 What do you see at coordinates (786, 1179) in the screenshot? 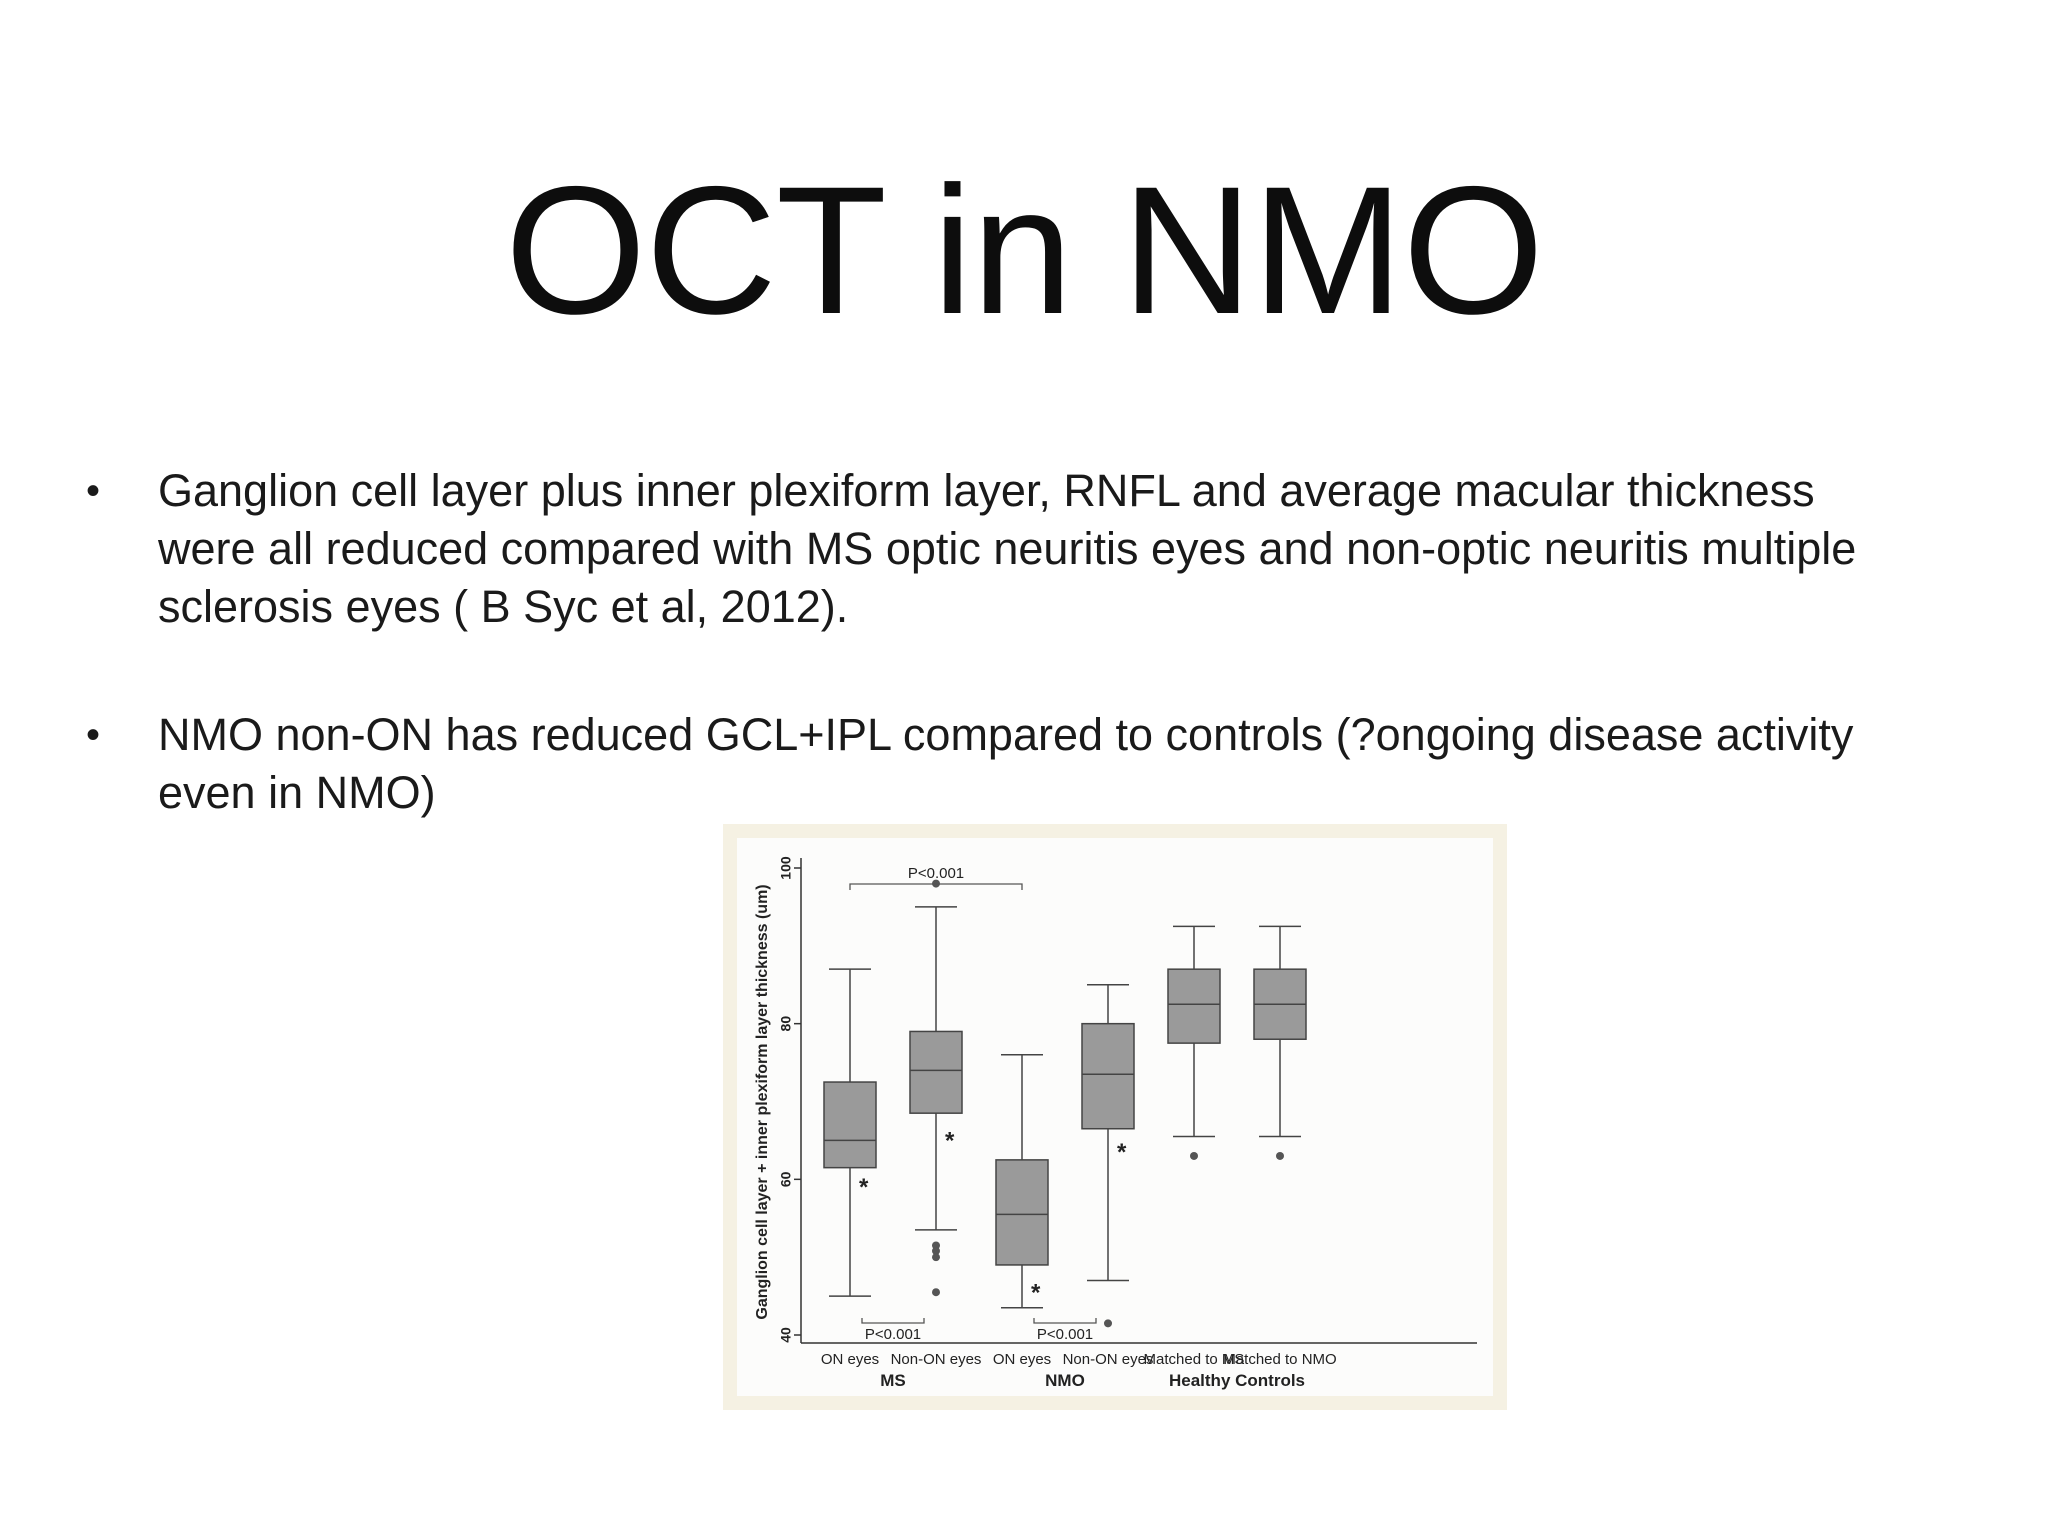
I see `y-tick-label: 60` at bounding box center [786, 1179].